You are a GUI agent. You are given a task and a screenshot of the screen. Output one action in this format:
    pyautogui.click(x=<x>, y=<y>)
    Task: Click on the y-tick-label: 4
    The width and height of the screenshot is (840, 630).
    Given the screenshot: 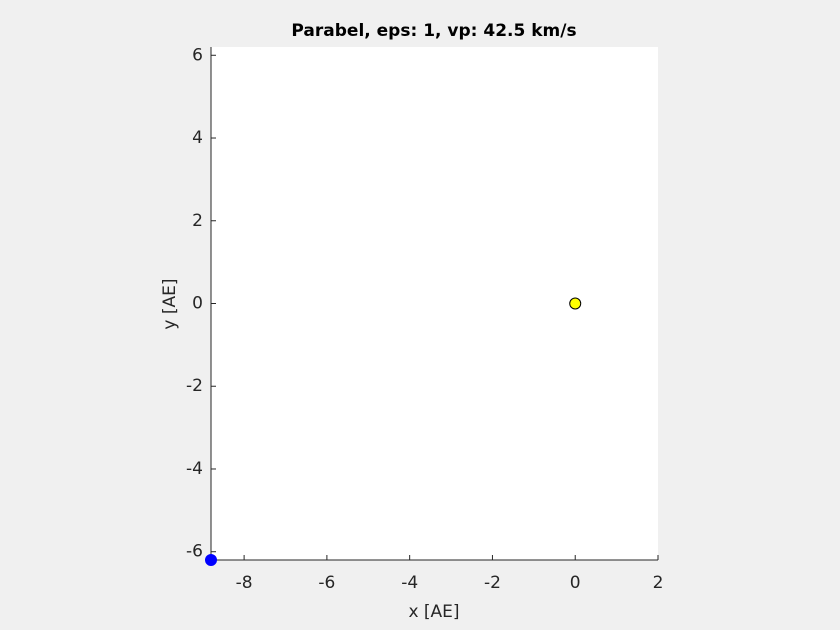 What is the action you would take?
    pyautogui.click(x=197, y=138)
    